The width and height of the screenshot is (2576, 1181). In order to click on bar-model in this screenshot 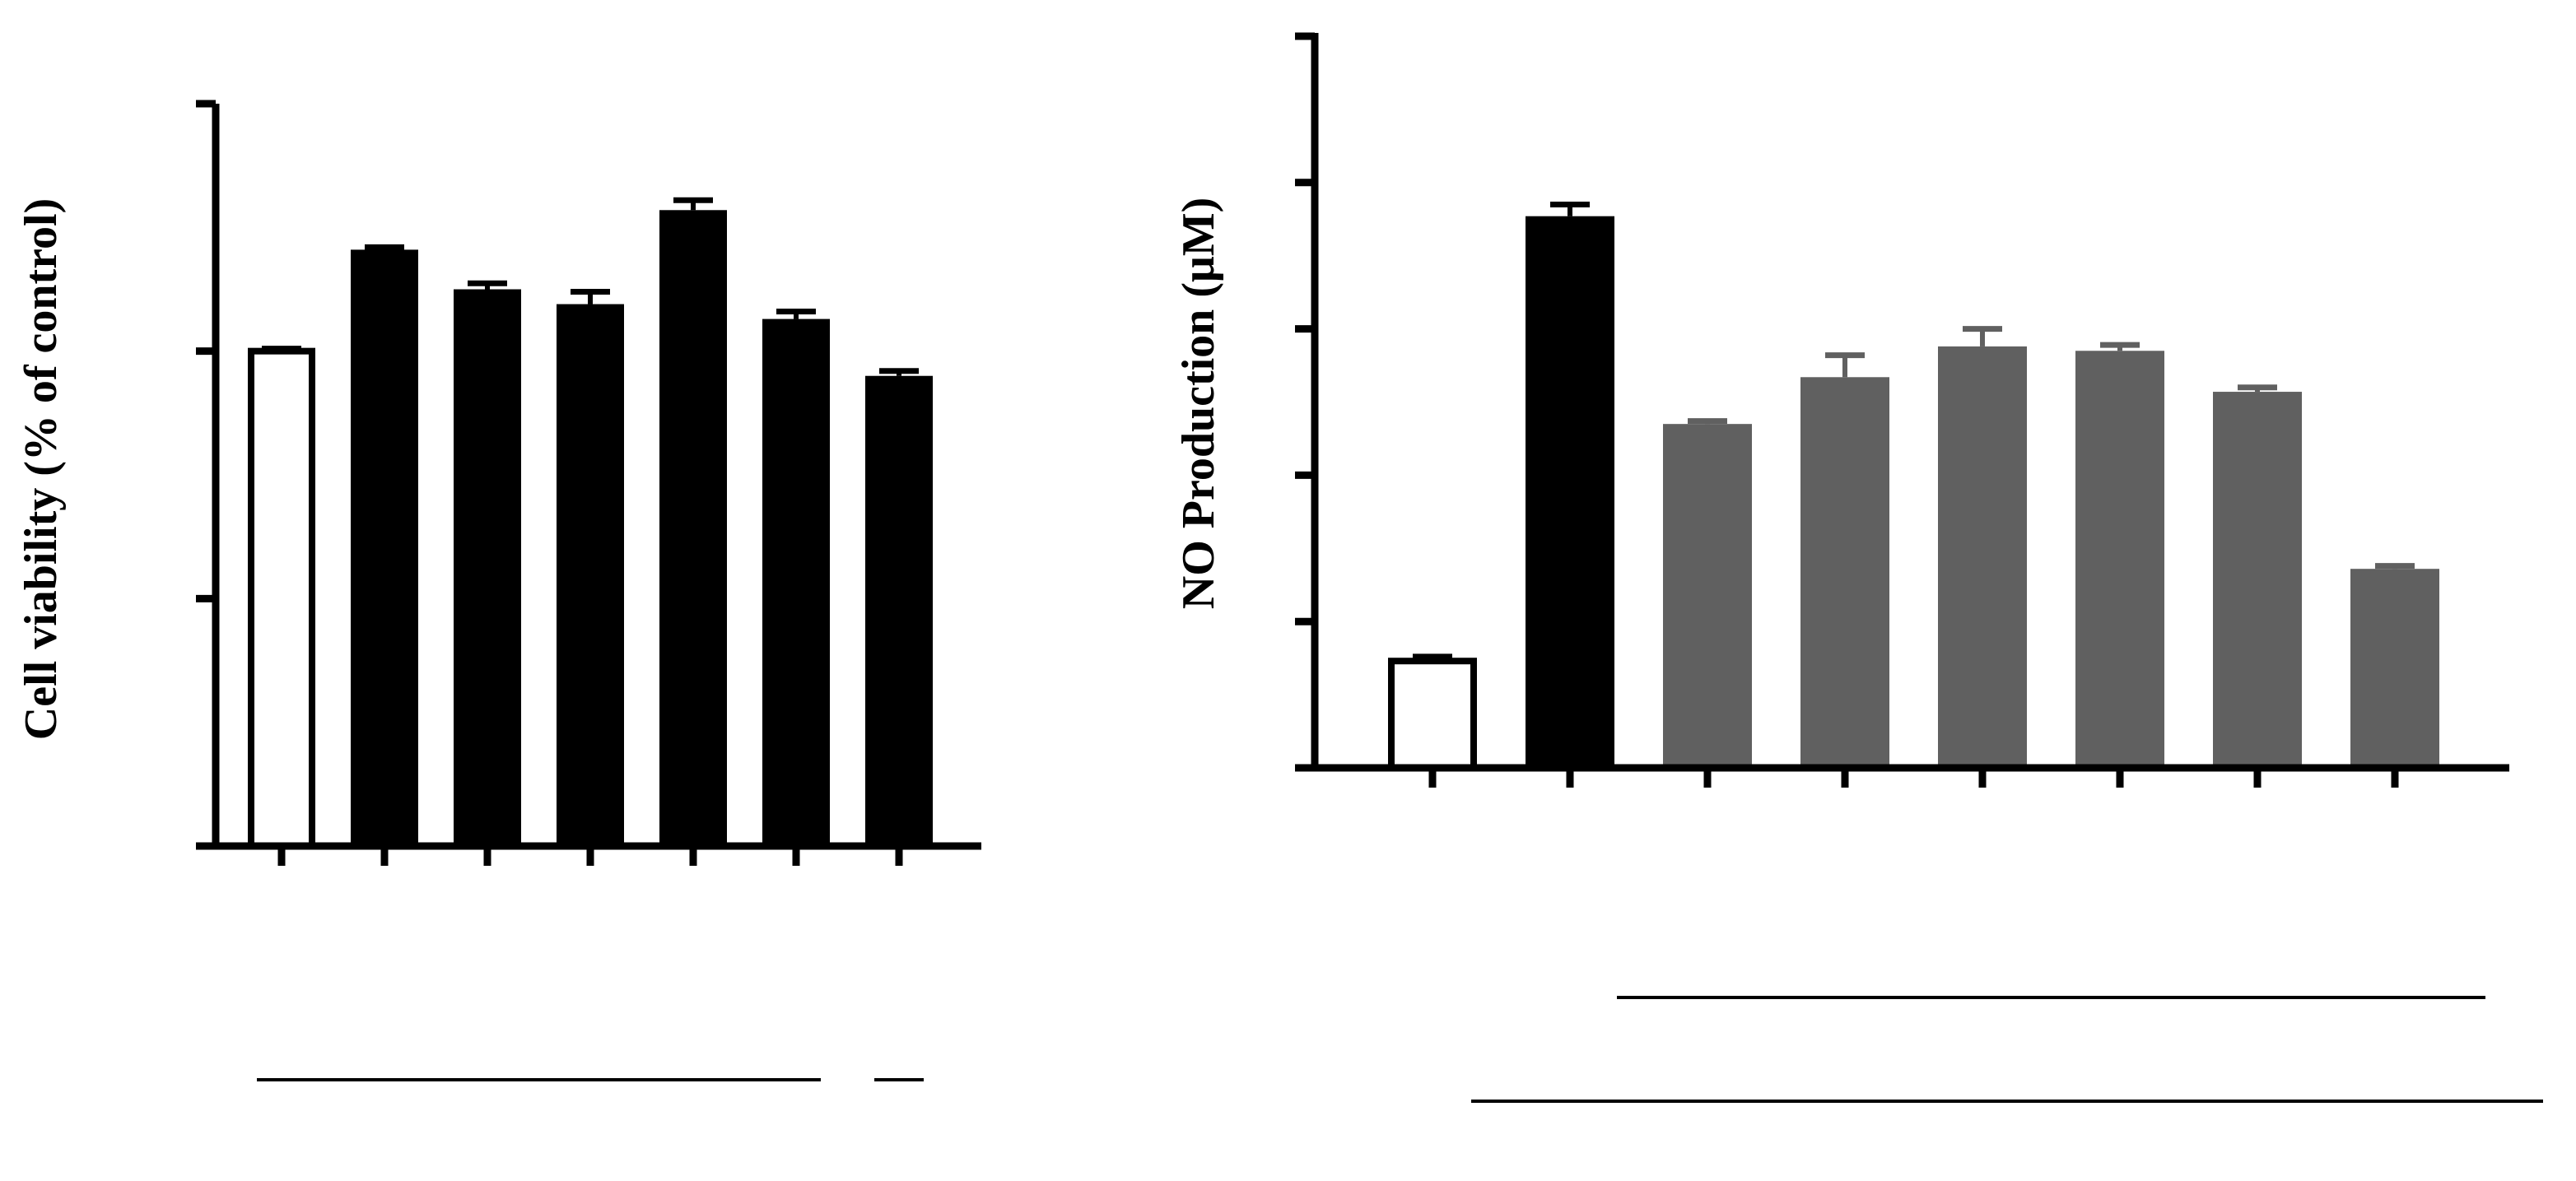, I will do `click(1570, 492)`.